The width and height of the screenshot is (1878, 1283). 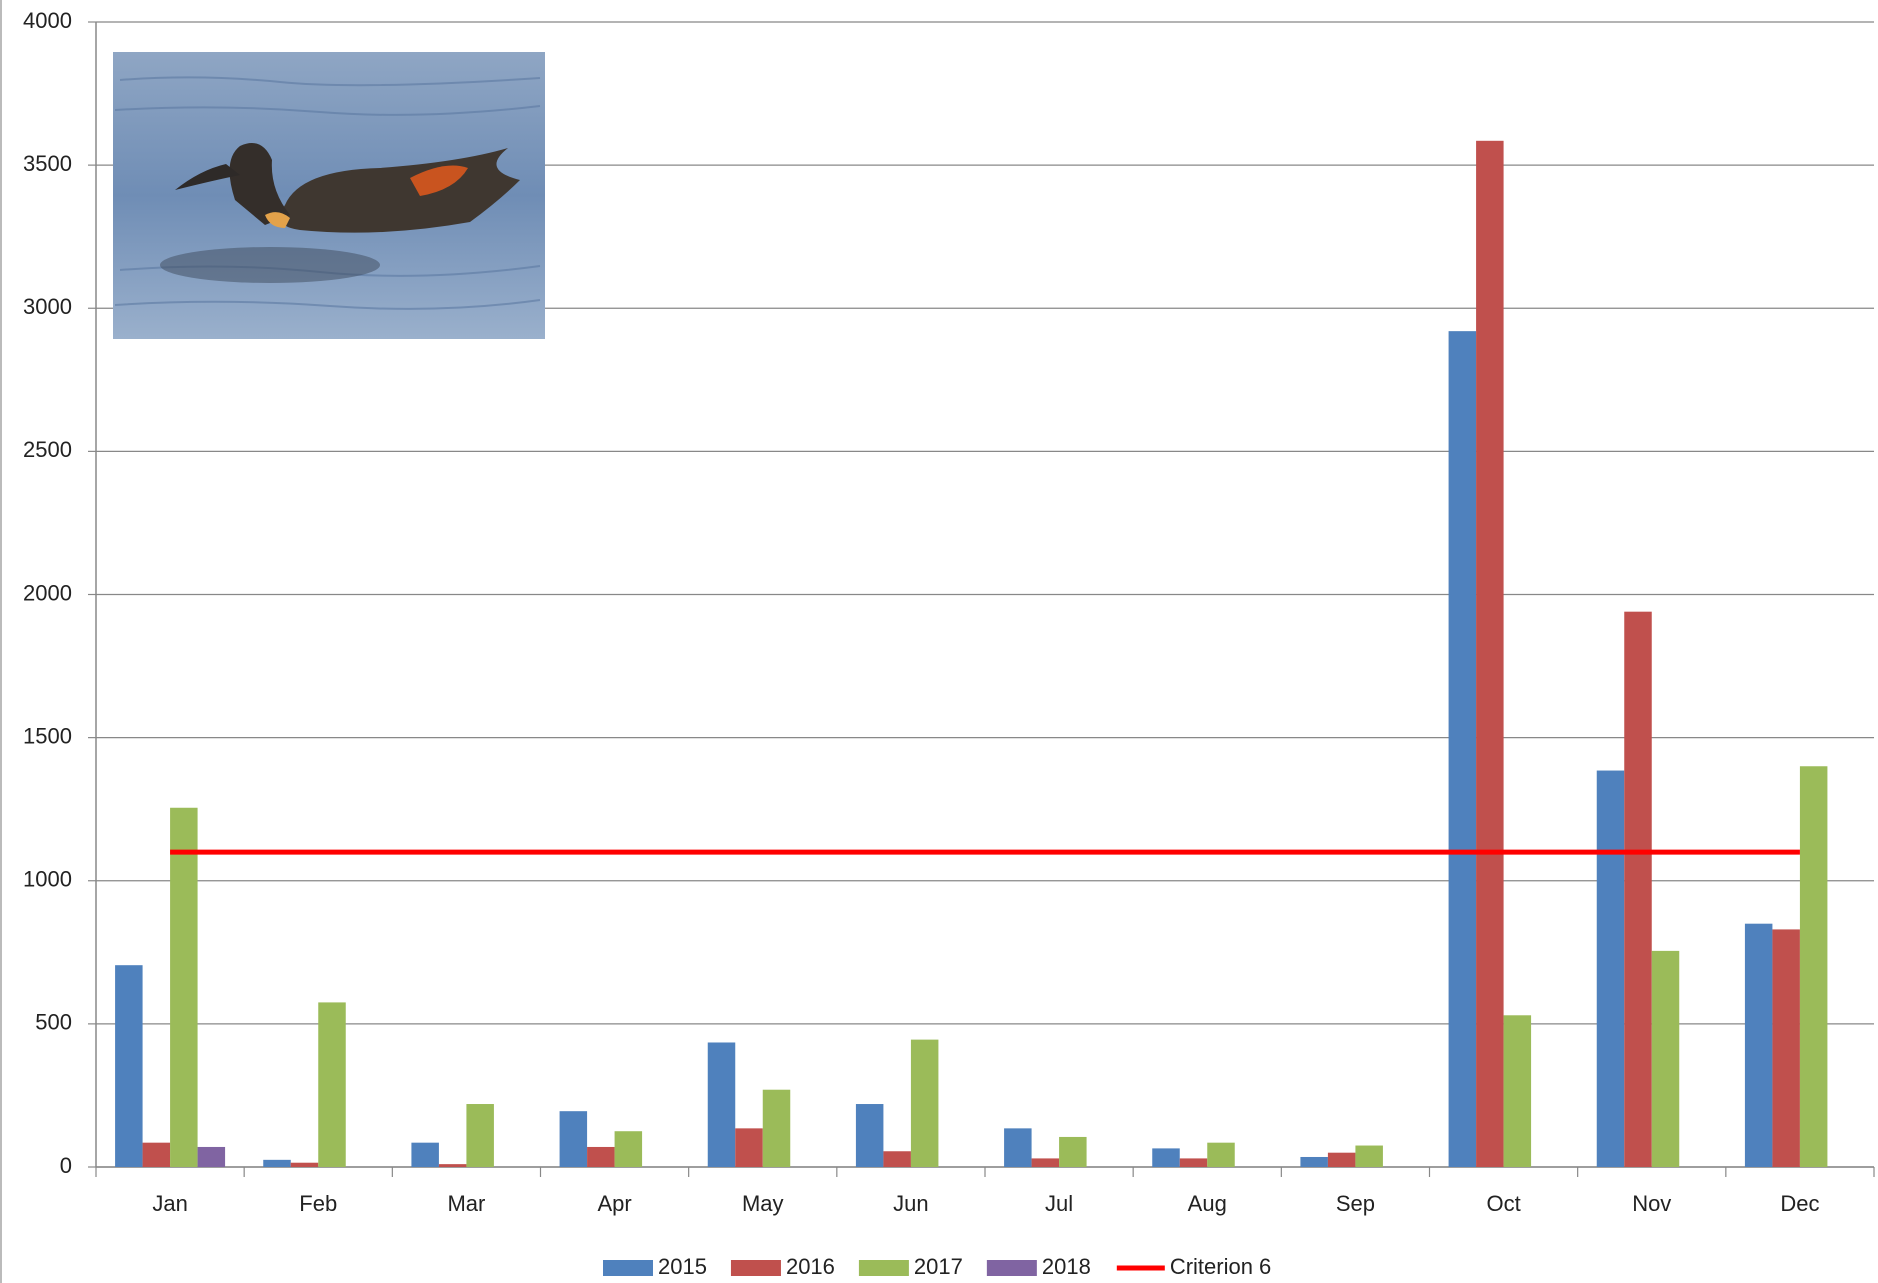 What do you see at coordinates (1220, 1266) in the screenshot?
I see `legend-label: Criterion 6` at bounding box center [1220, 1266].